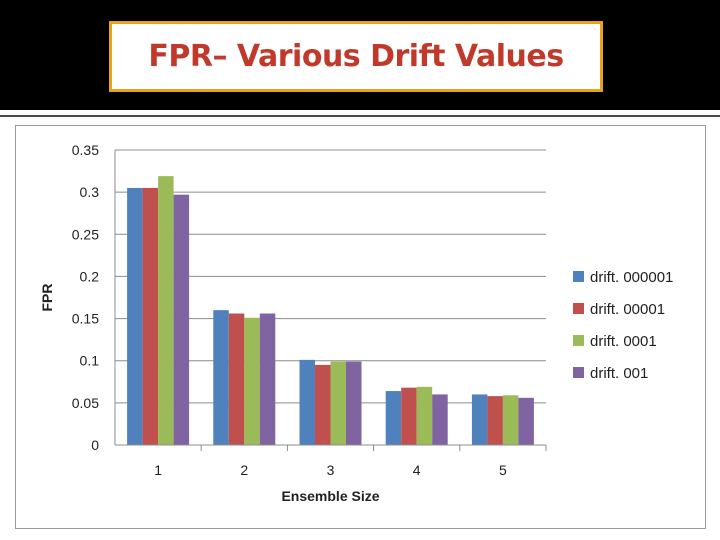 The width and height of the screenshot is (720, 540). I want to click on y-tick-label: 0, so click(95, 445).